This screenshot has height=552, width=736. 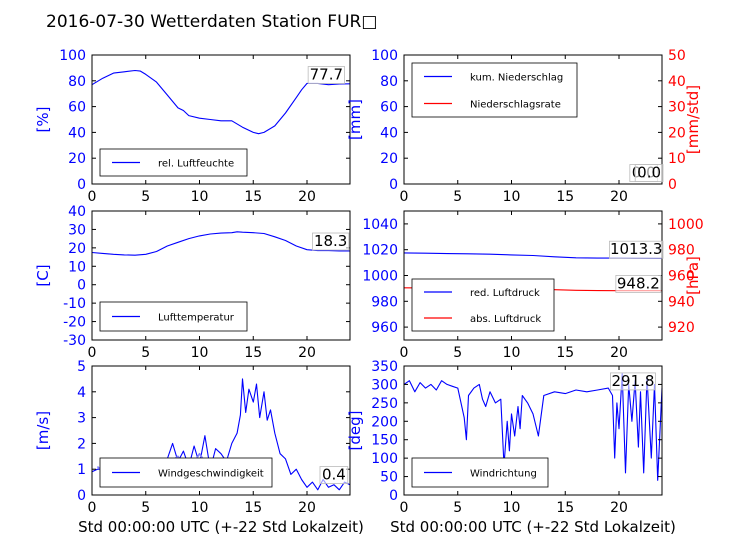 I want to click on y-tick-label: 350, so click(x=384, y=367).